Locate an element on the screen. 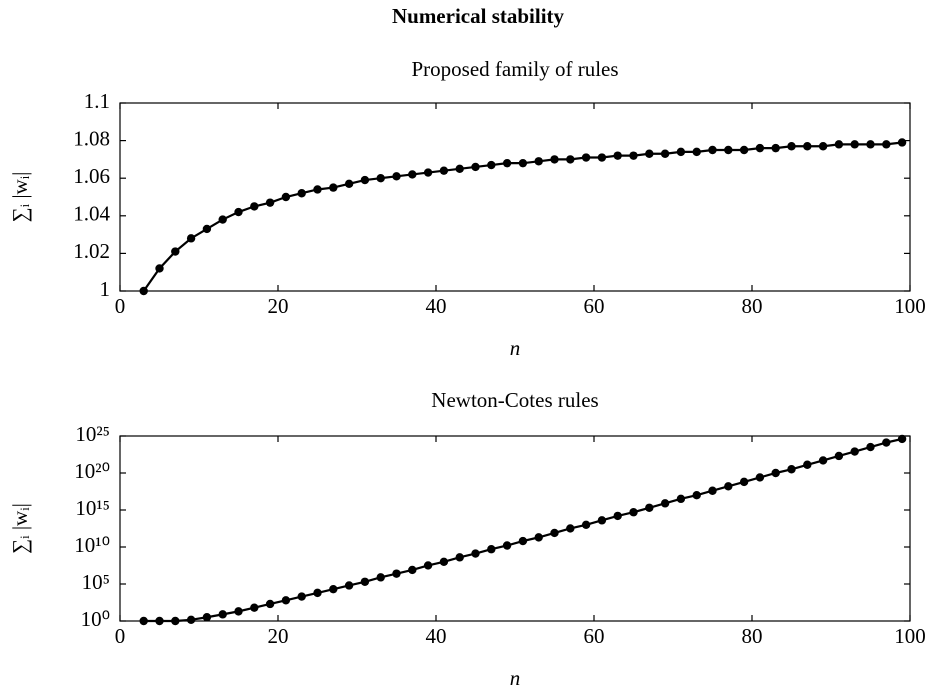  y-tick-label: 1.08 is located at coordinates (91, 138).